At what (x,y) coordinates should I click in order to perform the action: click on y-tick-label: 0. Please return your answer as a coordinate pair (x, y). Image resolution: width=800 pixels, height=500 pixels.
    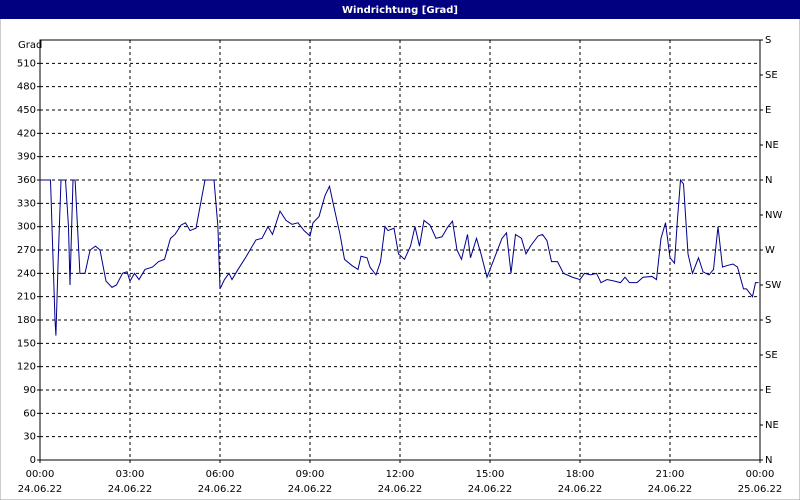
    Looking at the image, I should click on (33, 460).